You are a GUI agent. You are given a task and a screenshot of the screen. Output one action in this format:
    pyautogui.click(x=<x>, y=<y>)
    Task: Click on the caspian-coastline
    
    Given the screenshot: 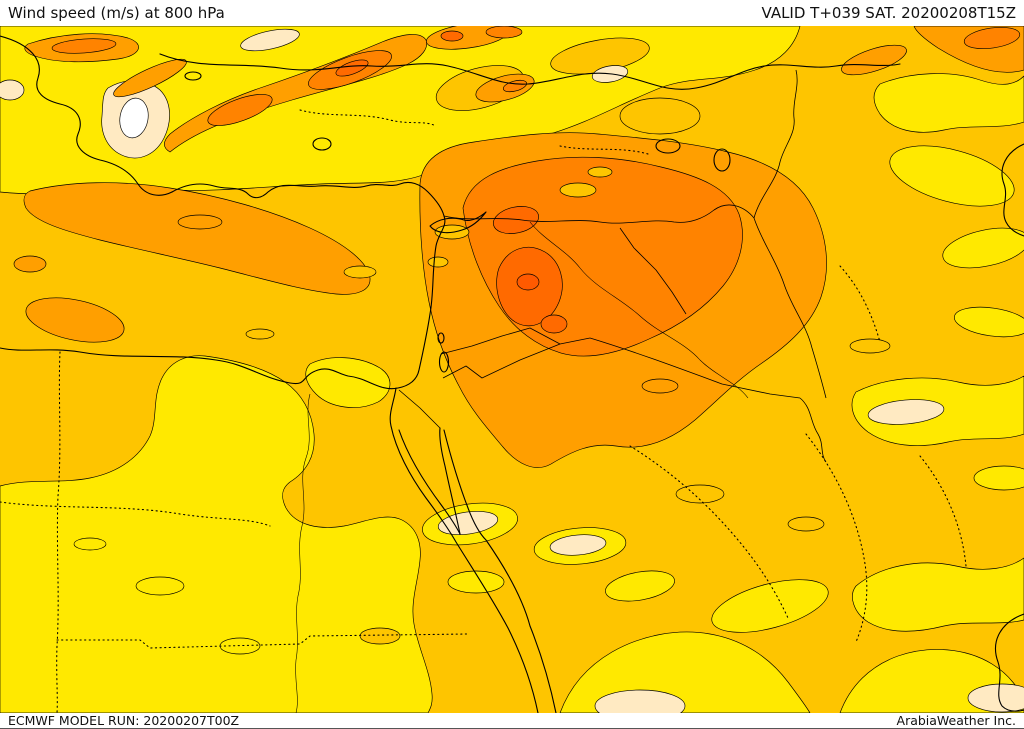 What is the action you would take?
    pyautogui.click(x=1012, y=190)
    